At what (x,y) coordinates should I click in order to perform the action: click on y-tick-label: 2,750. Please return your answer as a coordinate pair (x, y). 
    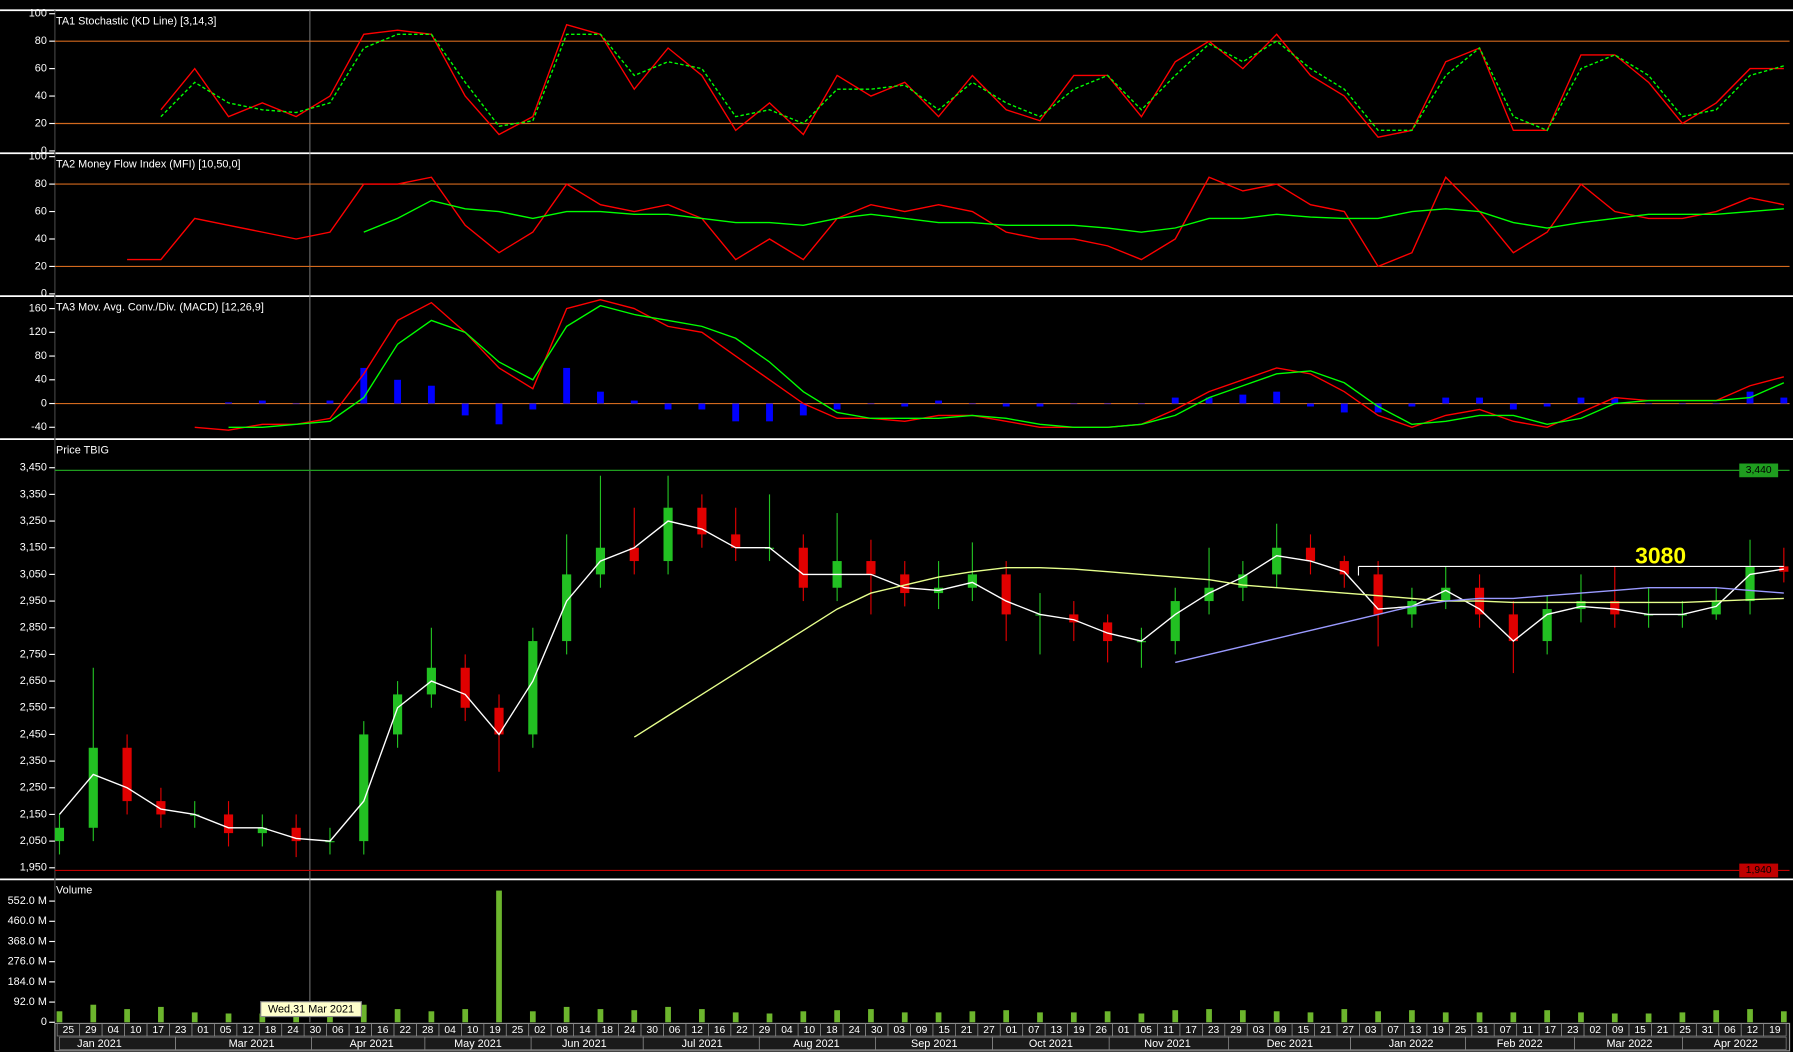
    Looking at the image, I should click on (33, 654).